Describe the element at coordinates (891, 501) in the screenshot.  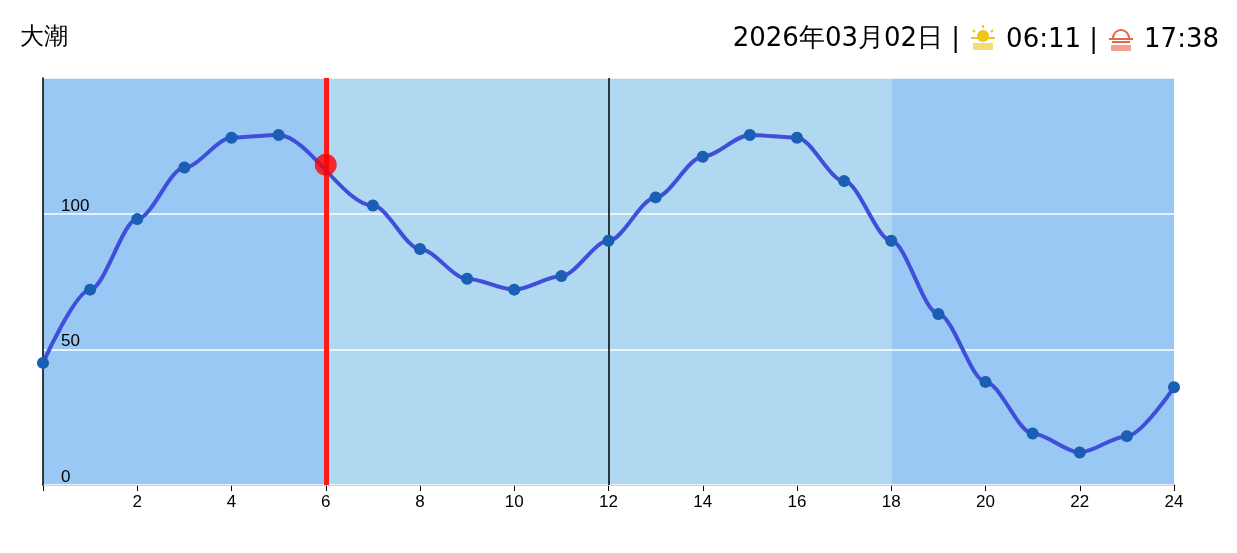
I see `x-tick-label: 18` at that location.